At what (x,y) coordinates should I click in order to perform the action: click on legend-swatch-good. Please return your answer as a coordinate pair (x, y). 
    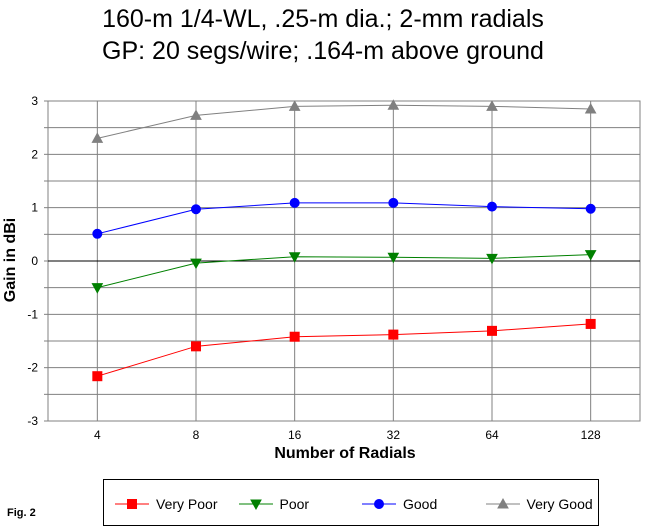
    Looking at the image, I should click on (379, 503).